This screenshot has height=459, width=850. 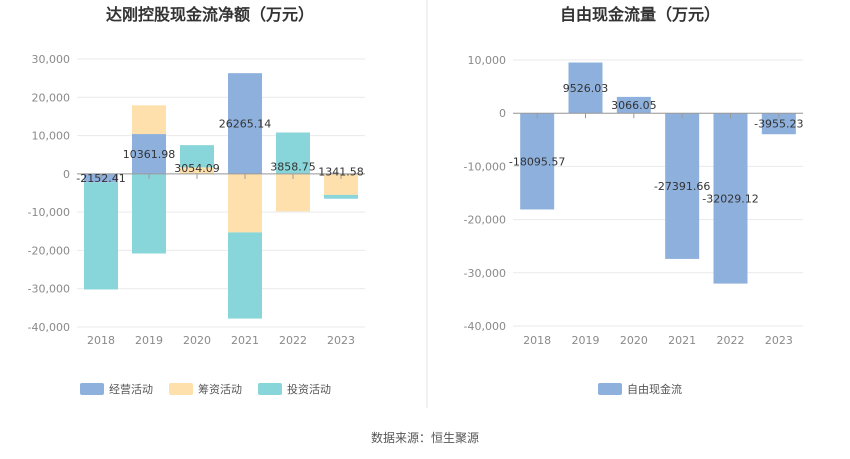 What do you see at coordinates (640, 14) in the screenshot?
I see `chart-title: 自由现金流量（万元）` at bounding box center [640, 14].